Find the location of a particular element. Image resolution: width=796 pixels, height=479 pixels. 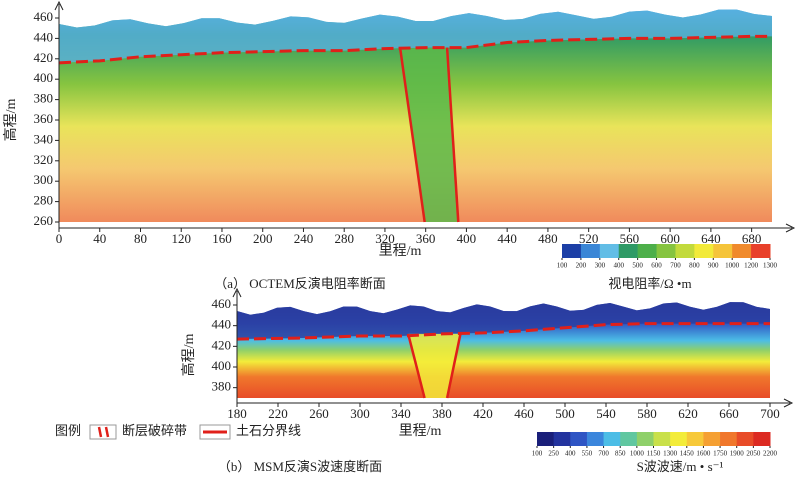

x-tick-label: 620 is located at coordinates (688, 413).